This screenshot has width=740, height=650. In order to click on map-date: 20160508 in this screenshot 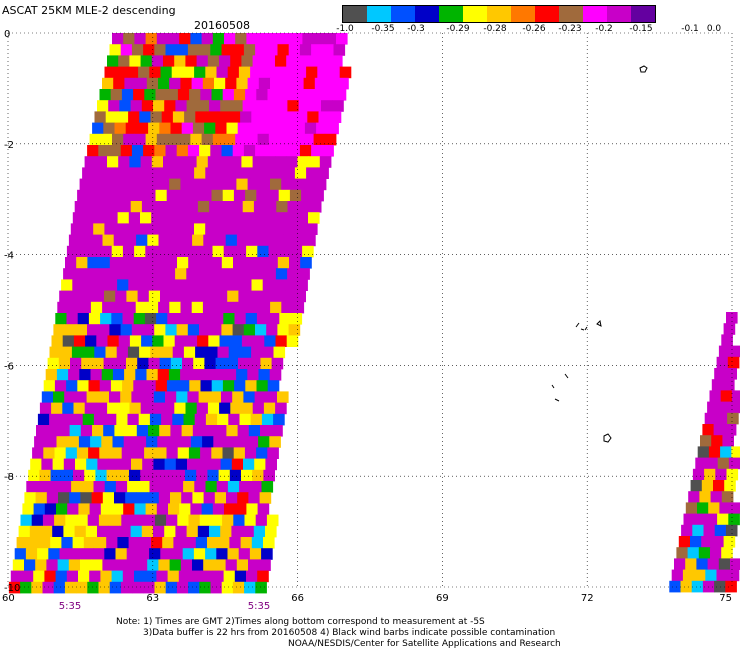, I will do `click(222, 25)`.